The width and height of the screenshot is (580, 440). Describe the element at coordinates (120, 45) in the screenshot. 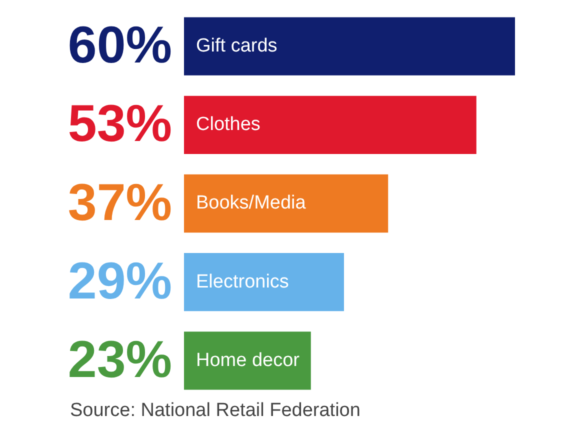

I see `data-label: 60%` at that location.